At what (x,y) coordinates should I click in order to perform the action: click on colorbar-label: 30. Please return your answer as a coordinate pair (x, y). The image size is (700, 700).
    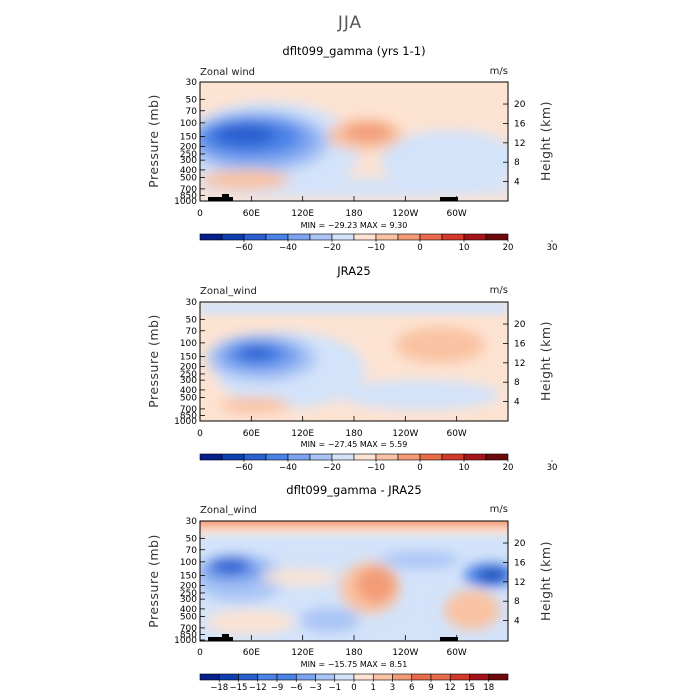
    Looking at the image, I should click on (552, 468).